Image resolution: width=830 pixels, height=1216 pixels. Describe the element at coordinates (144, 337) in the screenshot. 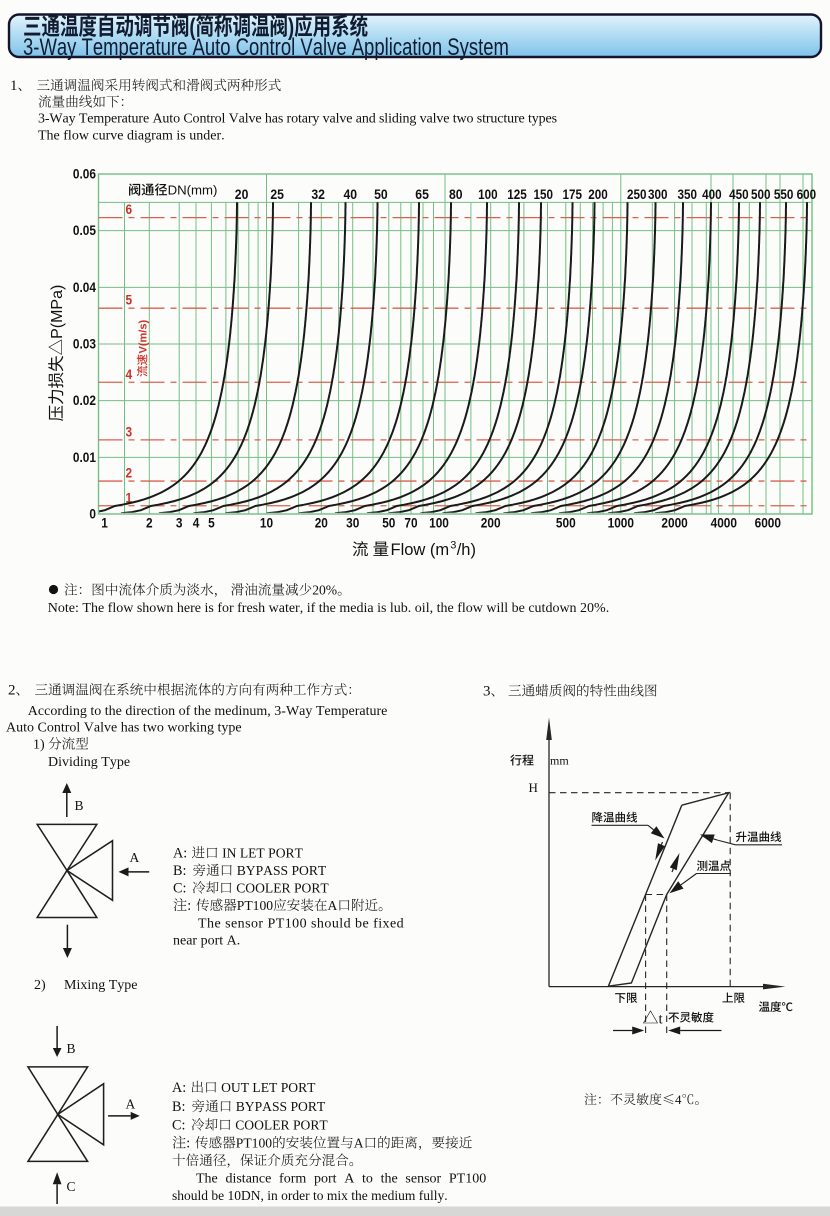

I see `svg-text: V(m/s)` at that location.